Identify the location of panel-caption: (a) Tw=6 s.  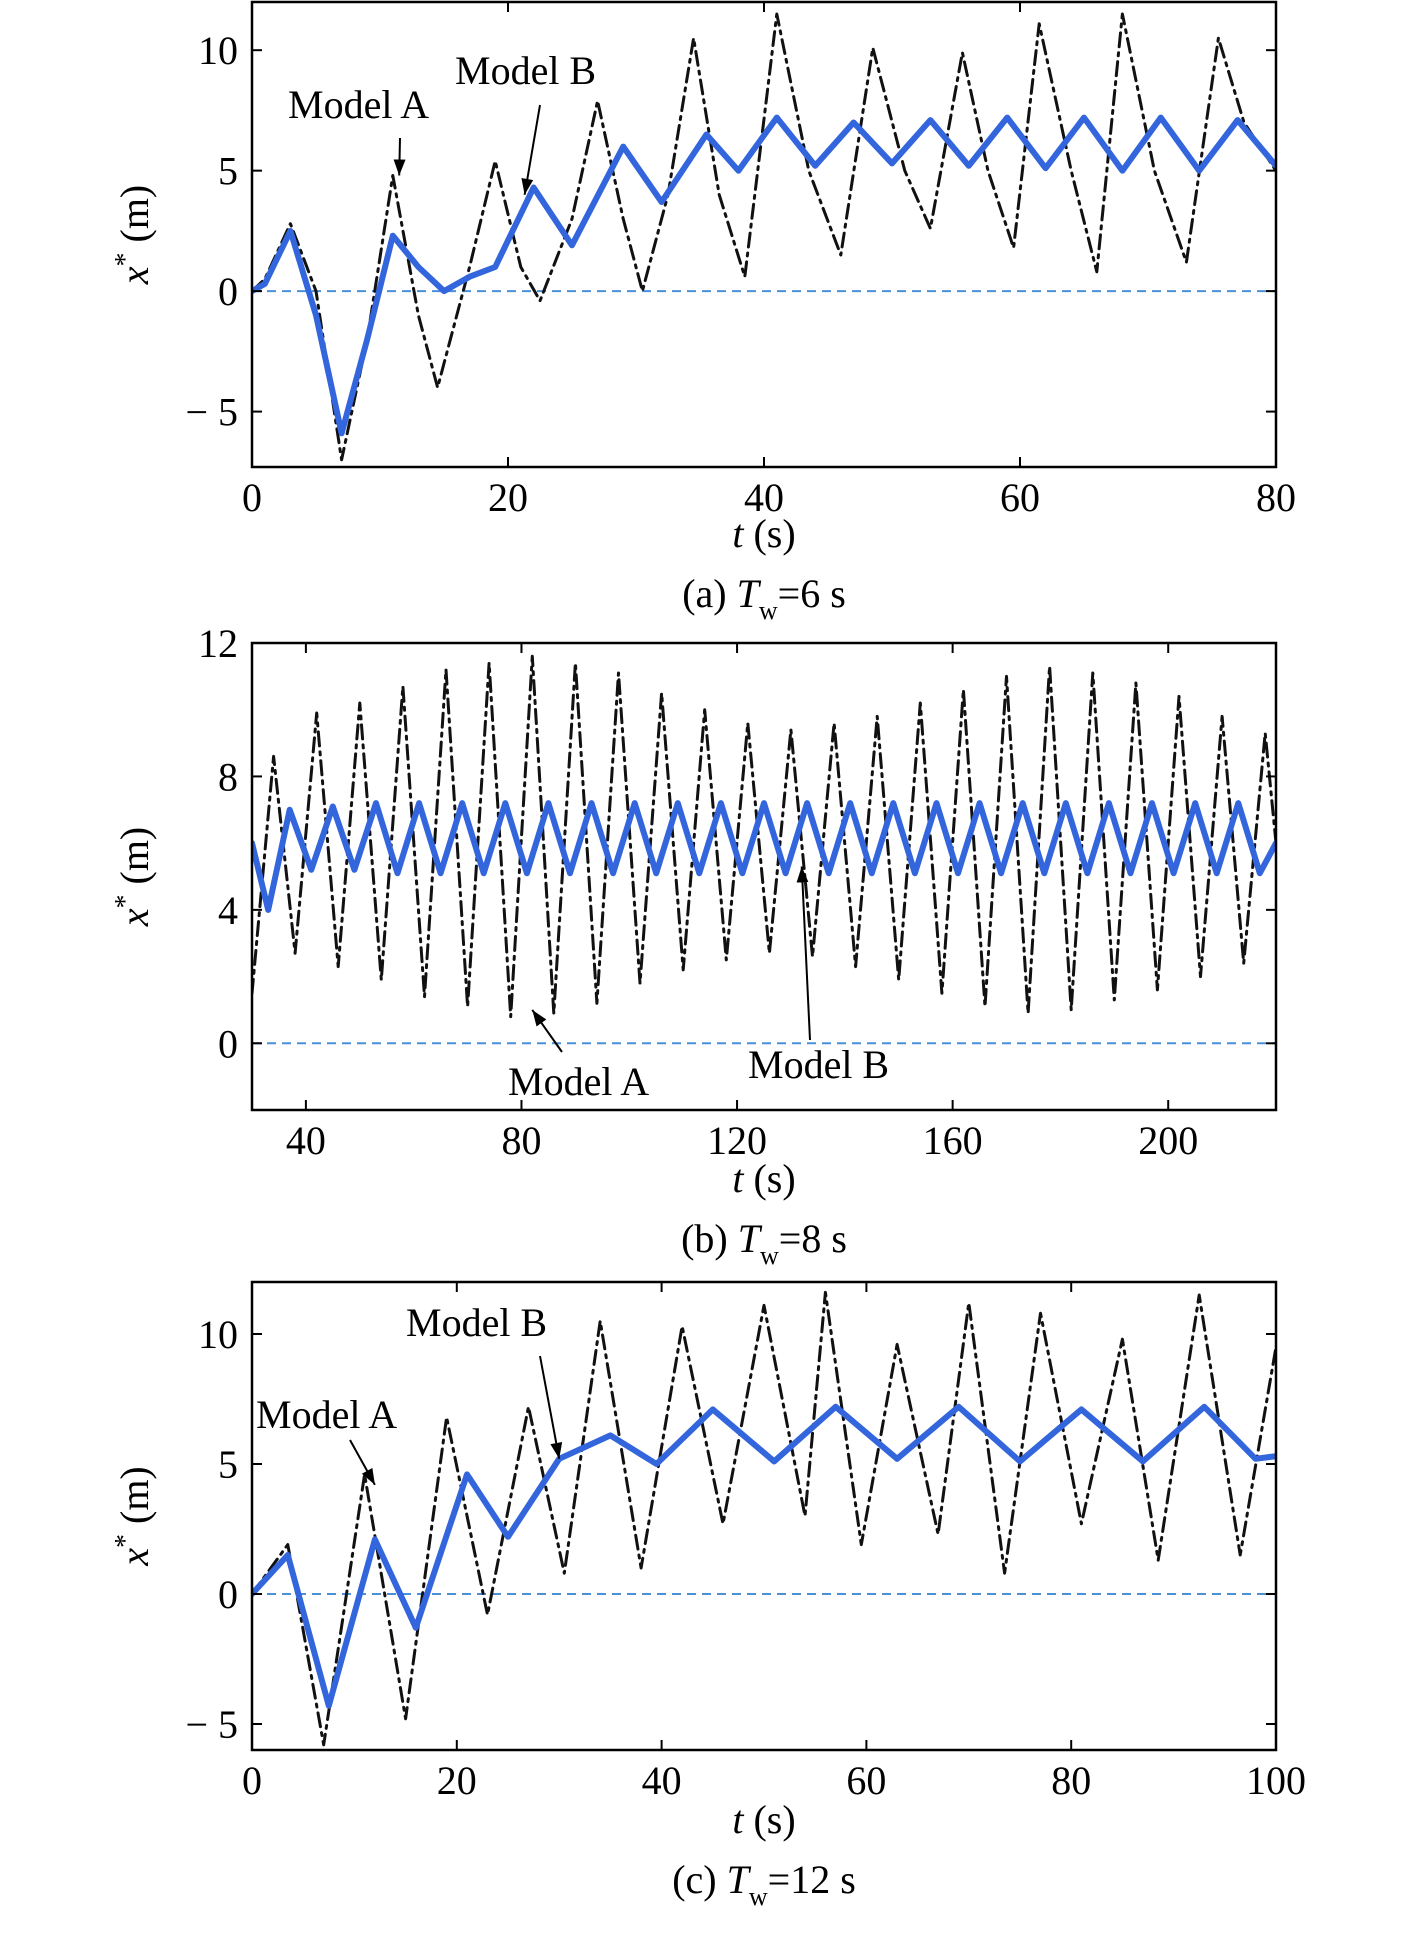
(764, 598).